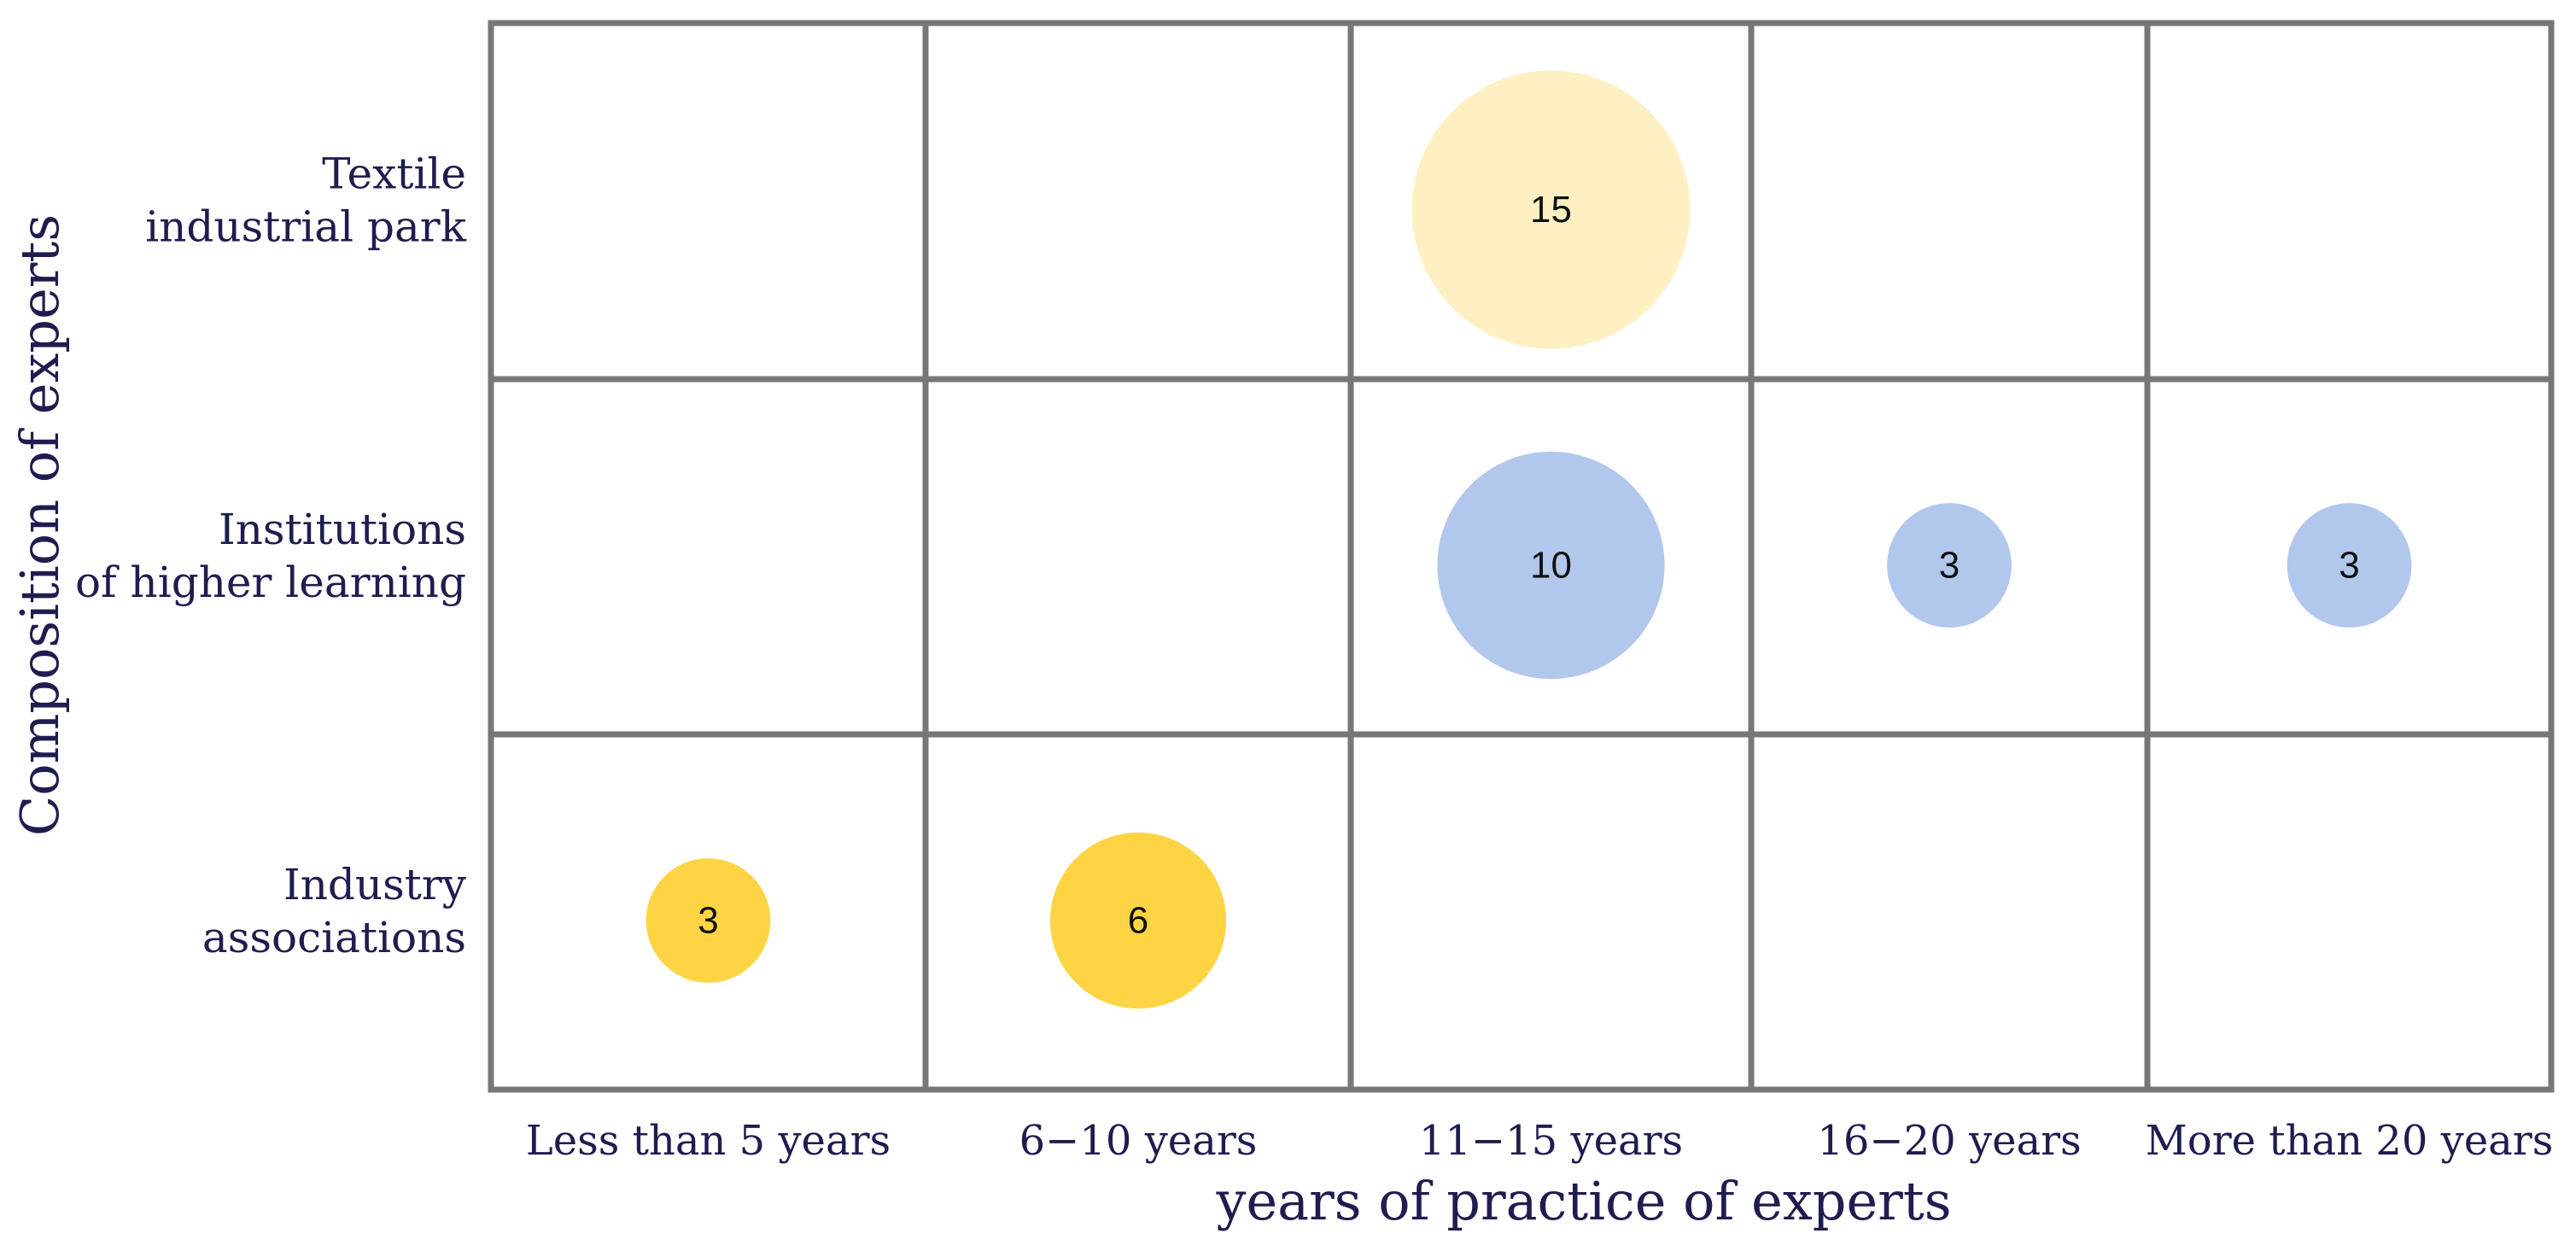  What do you see at coordinates (334, 911) in the screenshot?
I see `y-tick-label: Industry associations` at bounding box center [334, 911].